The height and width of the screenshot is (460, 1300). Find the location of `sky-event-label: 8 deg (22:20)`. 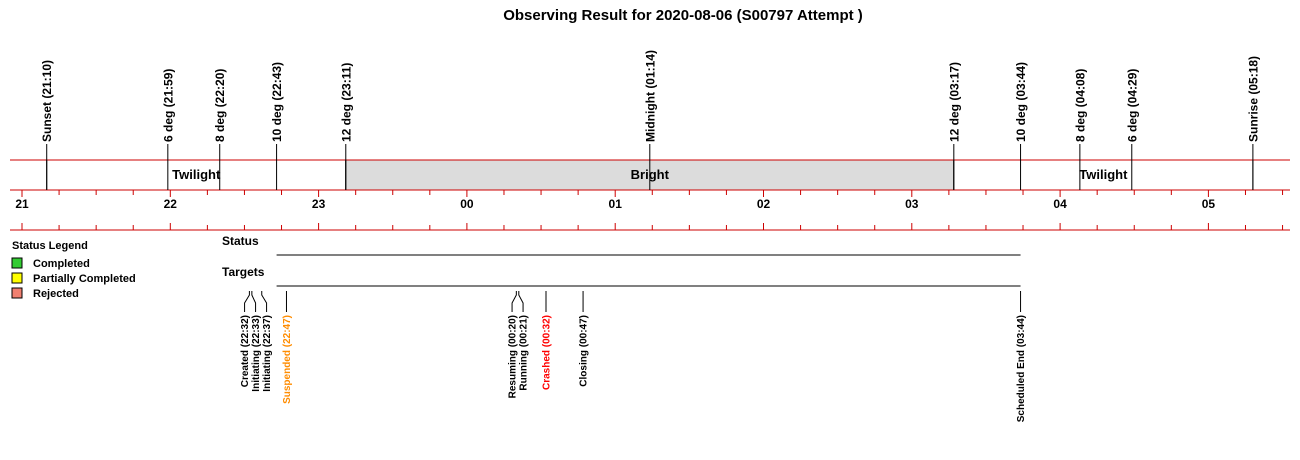

sky-event-label: 8 deg (22:20) is located at coordinates (220, 105).